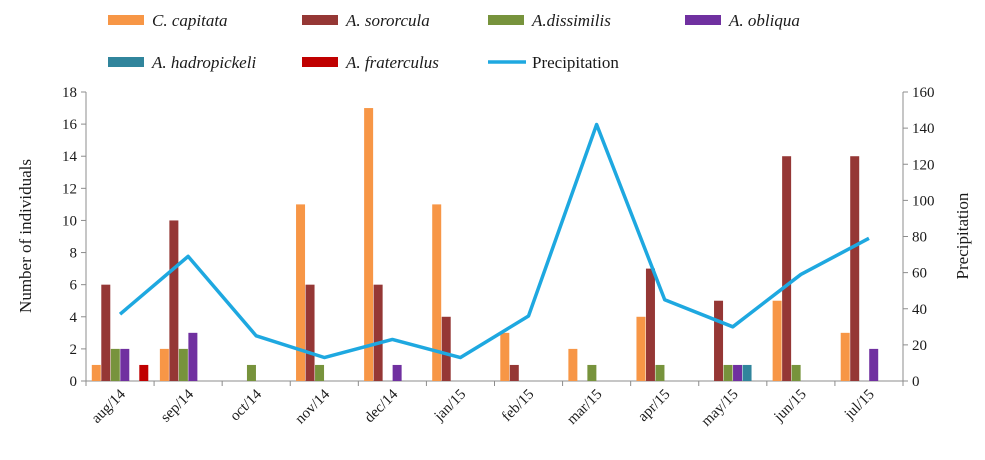 The image size is (985, 460). What do you see at coordinates (144, 372) in the screenshot?
I see `bar-a-fraterculus` at bounding box center [144, 372].